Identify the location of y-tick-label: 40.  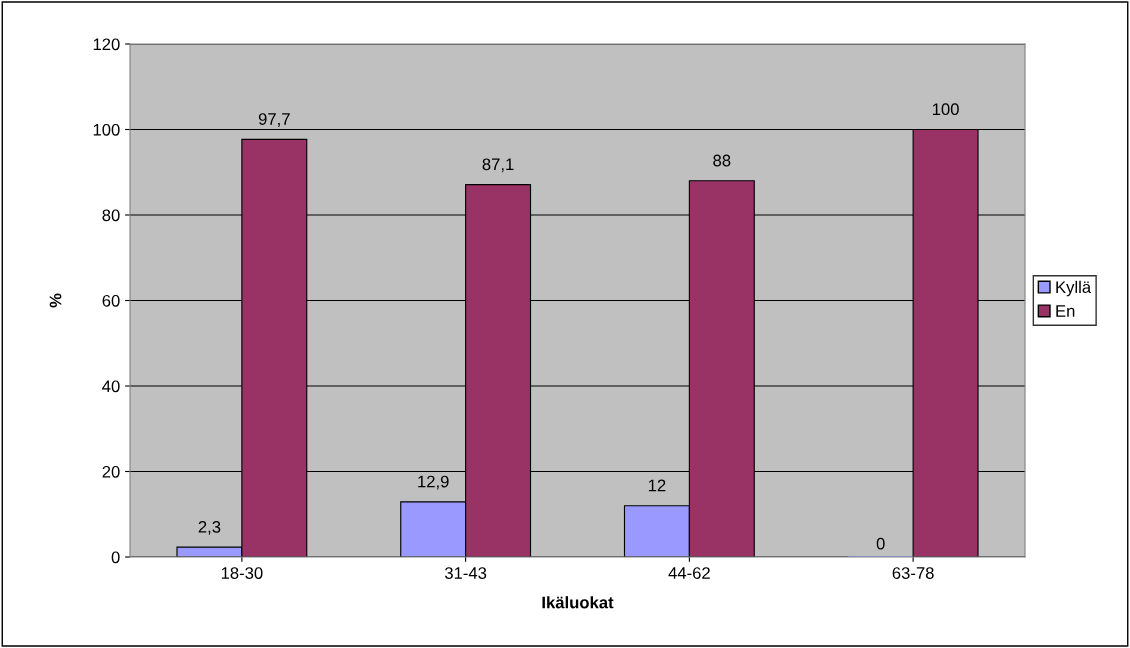
(111, 386).